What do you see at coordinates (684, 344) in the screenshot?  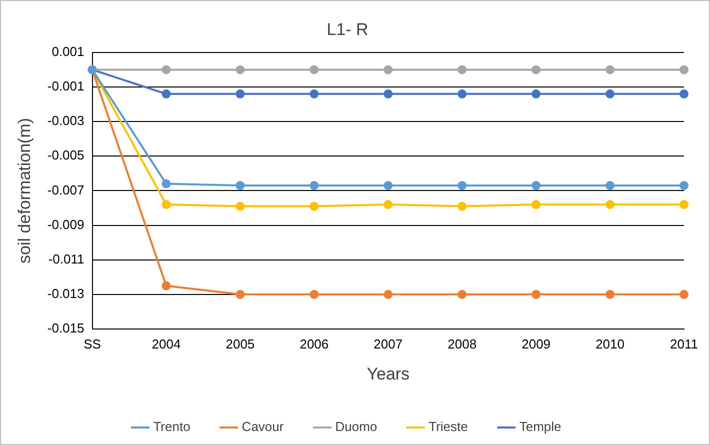 I see `x-tick-label: 2011` at bounding box center [684, 344].